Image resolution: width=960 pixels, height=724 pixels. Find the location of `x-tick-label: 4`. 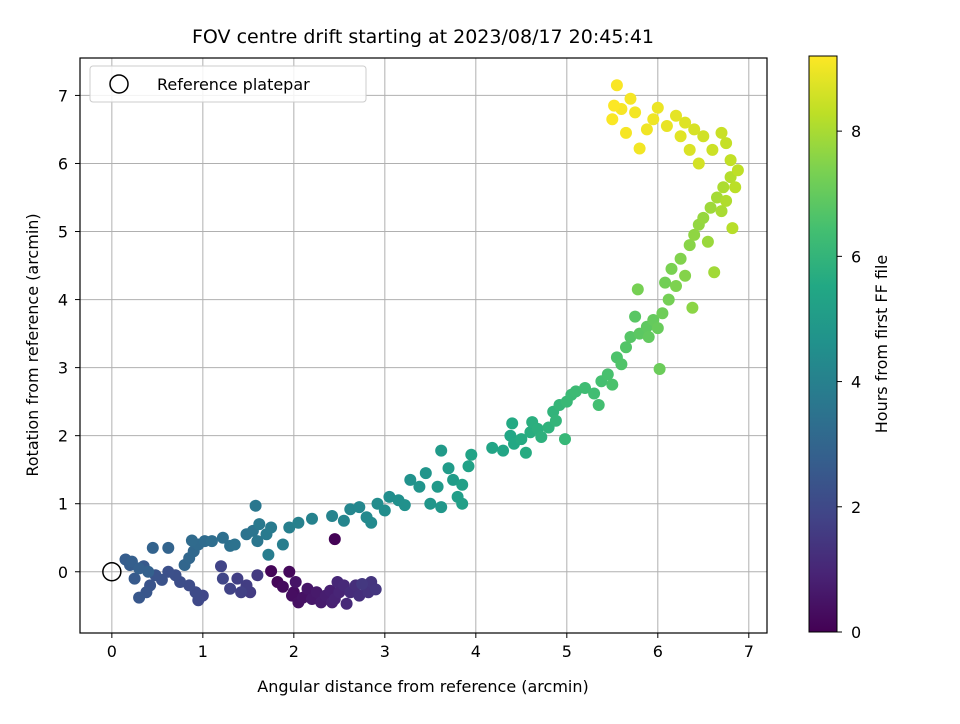

x-tick-label: 4 is located at coordinates (476, 651).